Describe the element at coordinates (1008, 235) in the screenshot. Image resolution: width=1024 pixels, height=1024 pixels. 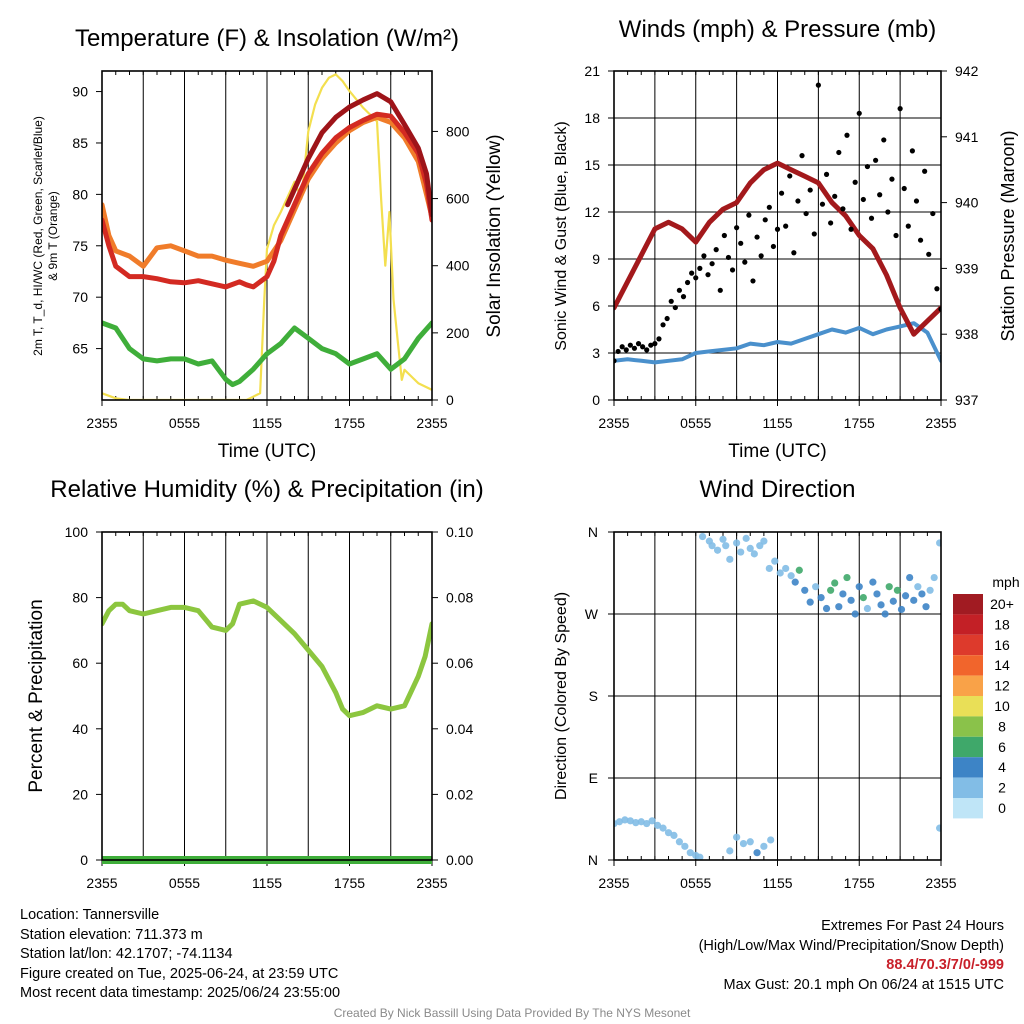
I see `y2-axis-label: Station Pressure (Maroon)` at that location.